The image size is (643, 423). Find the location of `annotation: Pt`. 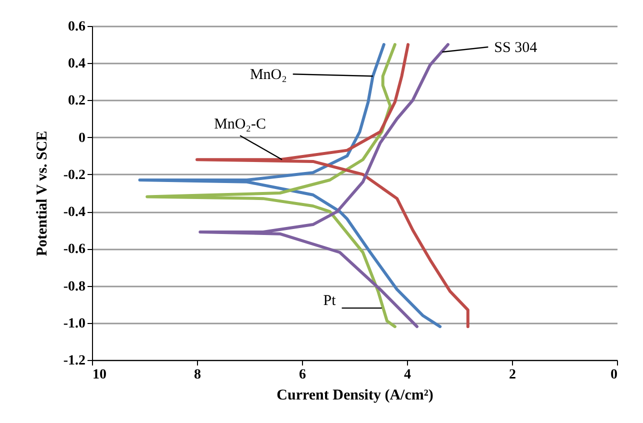

annotation: Pt is located at coordinates (330, 301).